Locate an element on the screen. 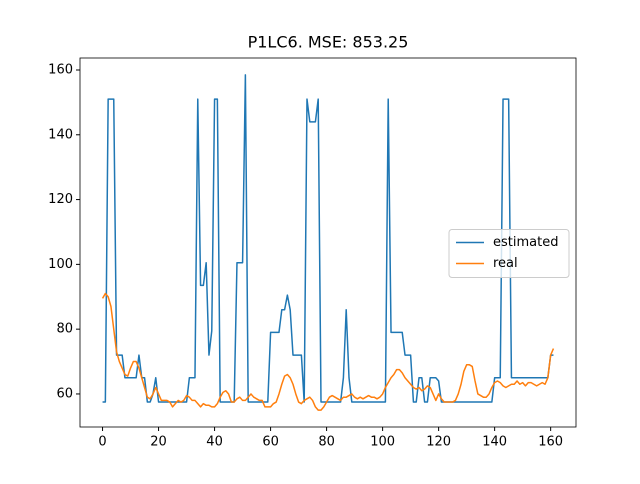  y-tick-label: 140 is located at coordinates (60, 134).